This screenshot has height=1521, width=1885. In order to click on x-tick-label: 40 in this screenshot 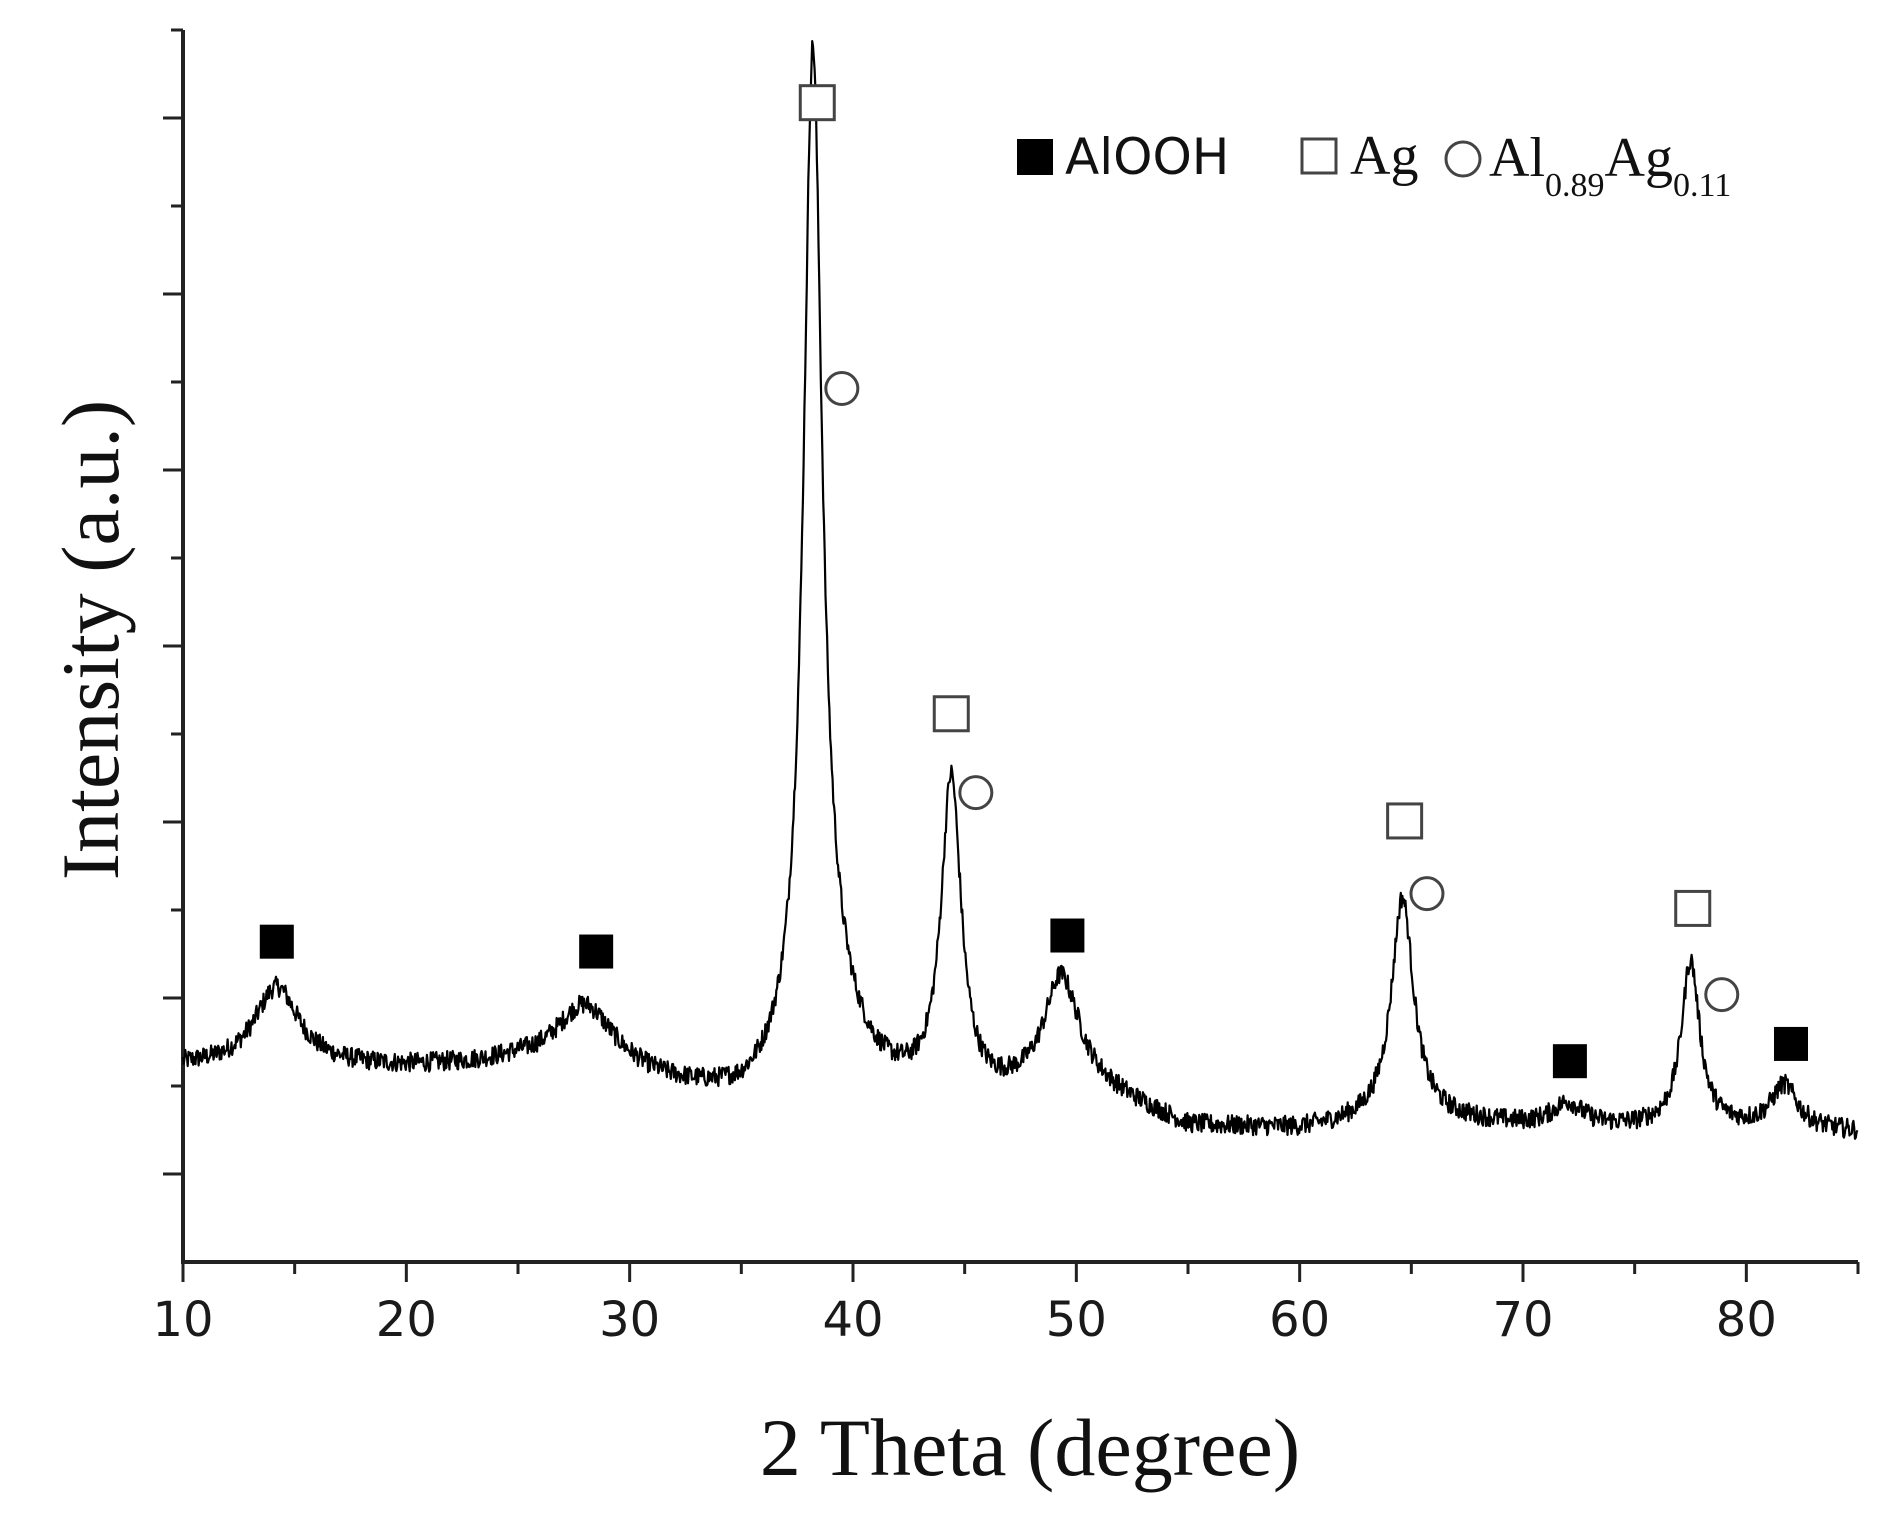, I will do `click(852, 1320)`.